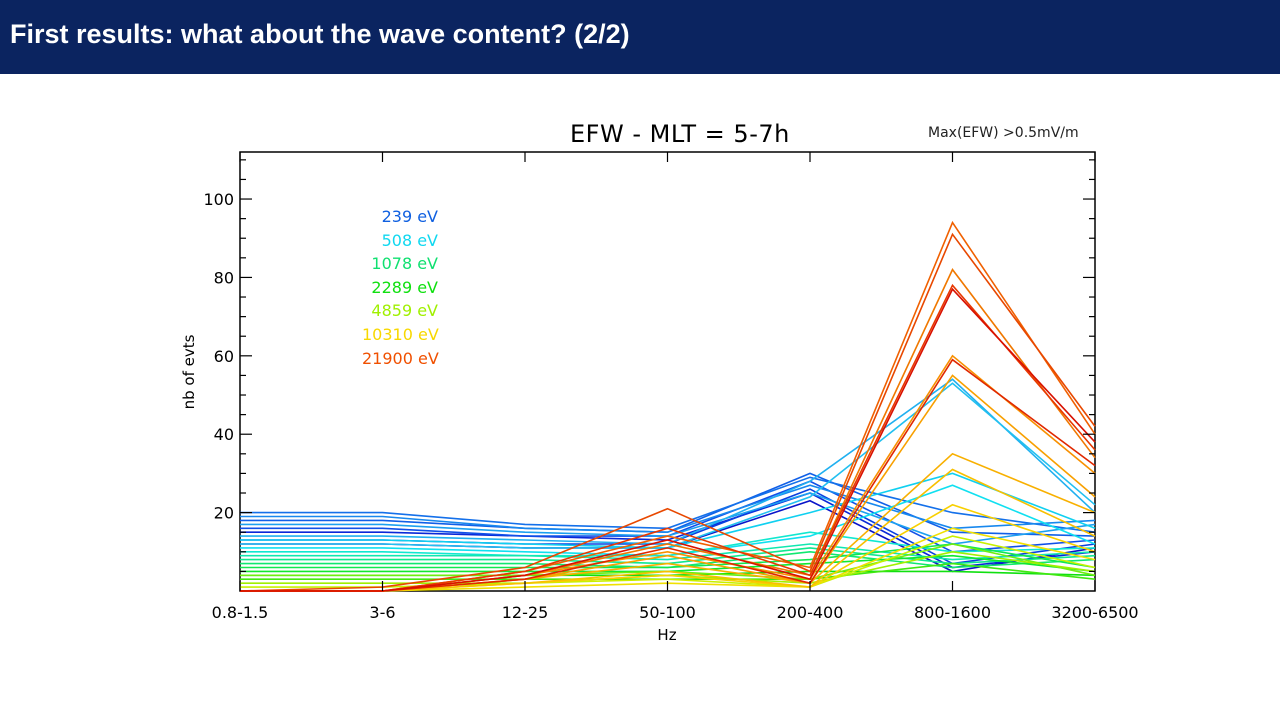 This screenshot has height=720, width=1280. I want to click on legend-item-6: 21900 eV, so click(400, 358).